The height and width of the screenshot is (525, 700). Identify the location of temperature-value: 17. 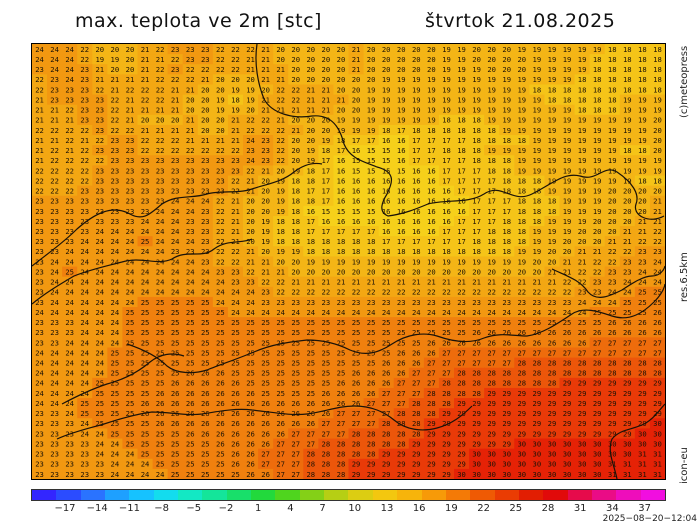
(401, 130).